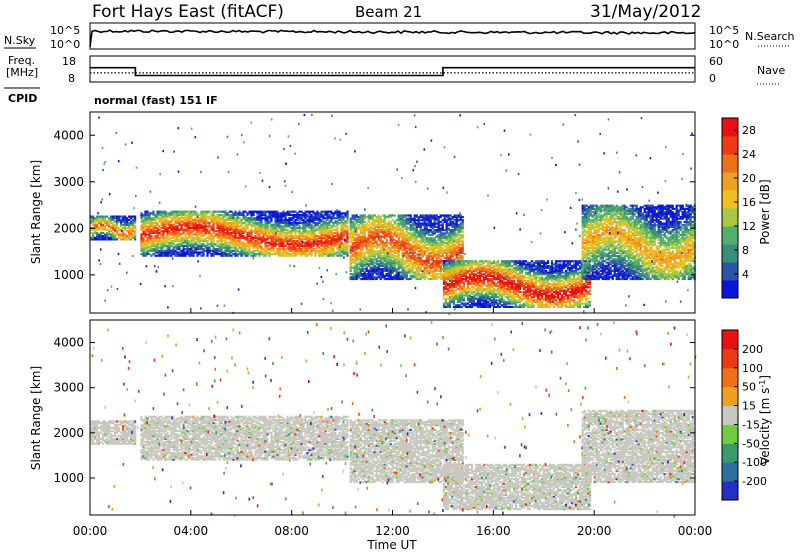 This screenshot has height=558, width=800. I want to click on freq-panel-frame, so click(392, 69).